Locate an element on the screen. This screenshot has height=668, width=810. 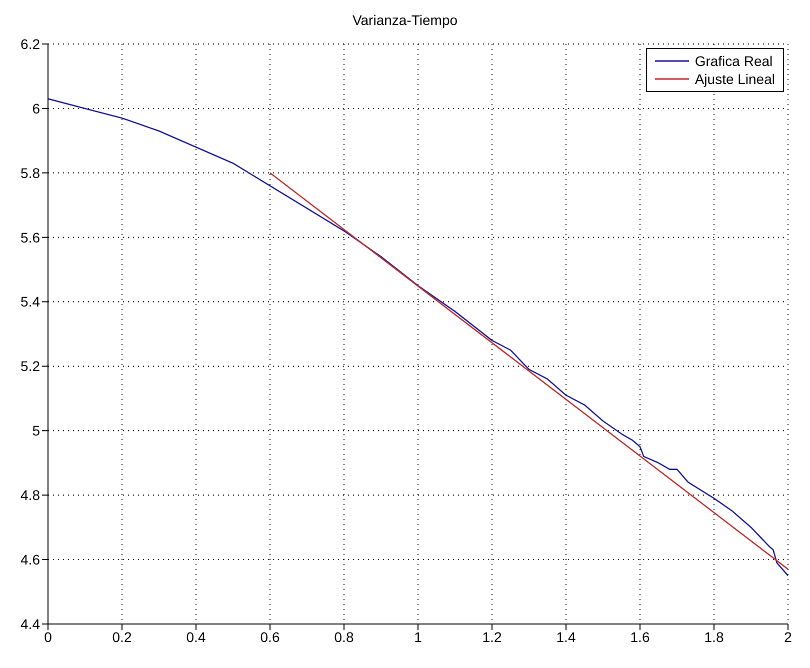
y-tick-label: 4.4 is located at coordinates (30, 624).